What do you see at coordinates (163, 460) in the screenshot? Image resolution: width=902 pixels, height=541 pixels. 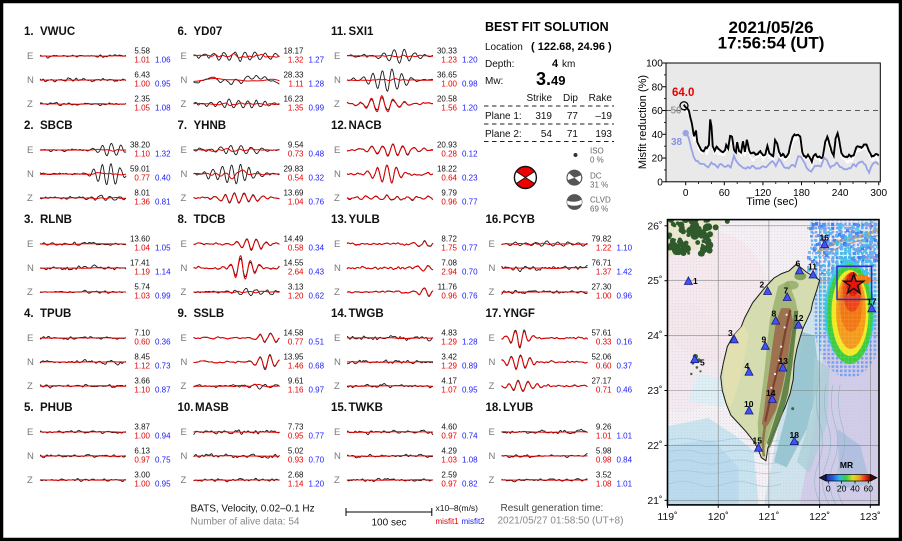 I see `svg-text: 0.75` at bounding box center [163, 460].